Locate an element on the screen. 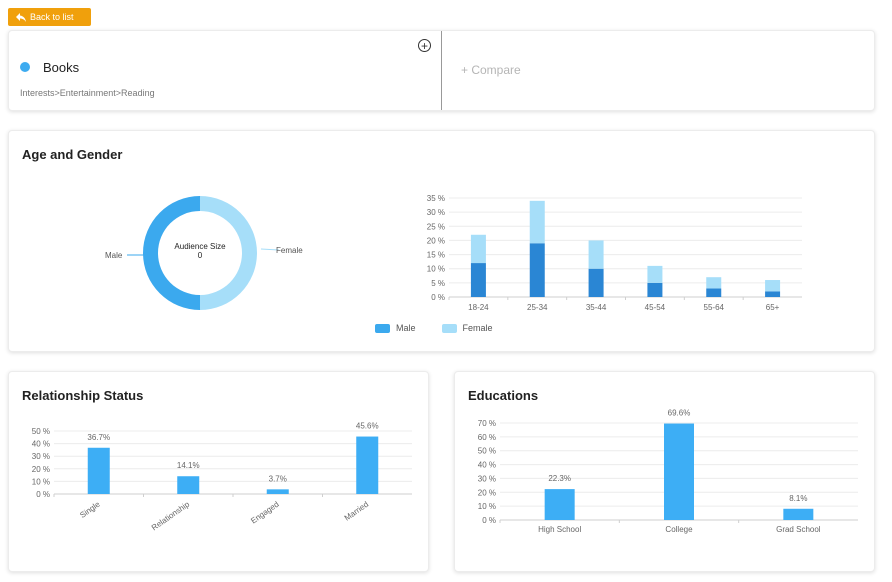 The image size is (892, 582). x-tick-label-18-24: 18-24 is located at coordinates (478, 307).